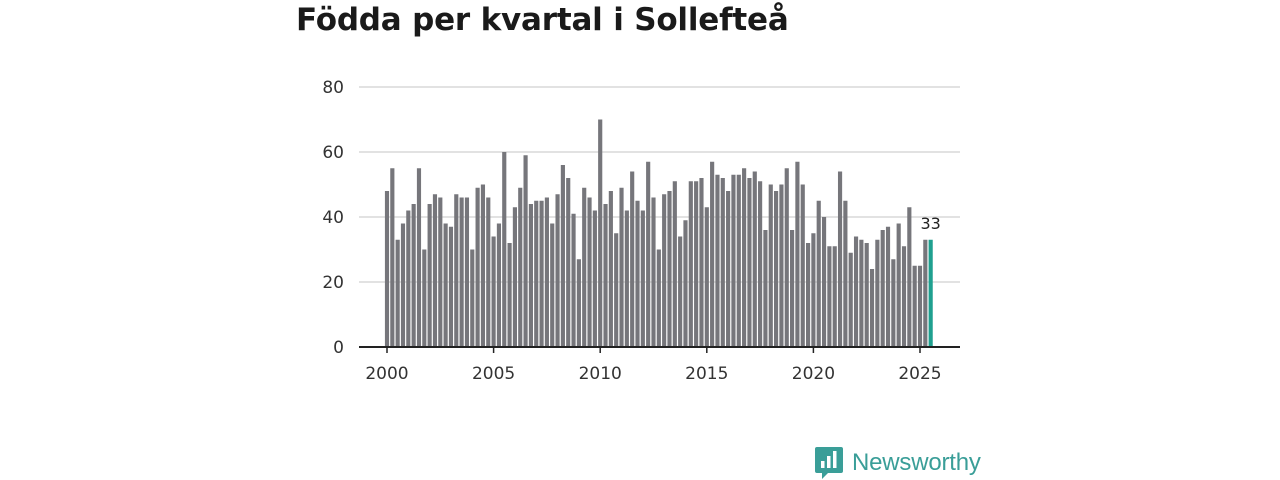 Image resolution: width=1280 pixels, height=480 pixels. Describe the element at coordinates (386, 374) in the screenshot. I see `x-tick-label: 2000` at that location.